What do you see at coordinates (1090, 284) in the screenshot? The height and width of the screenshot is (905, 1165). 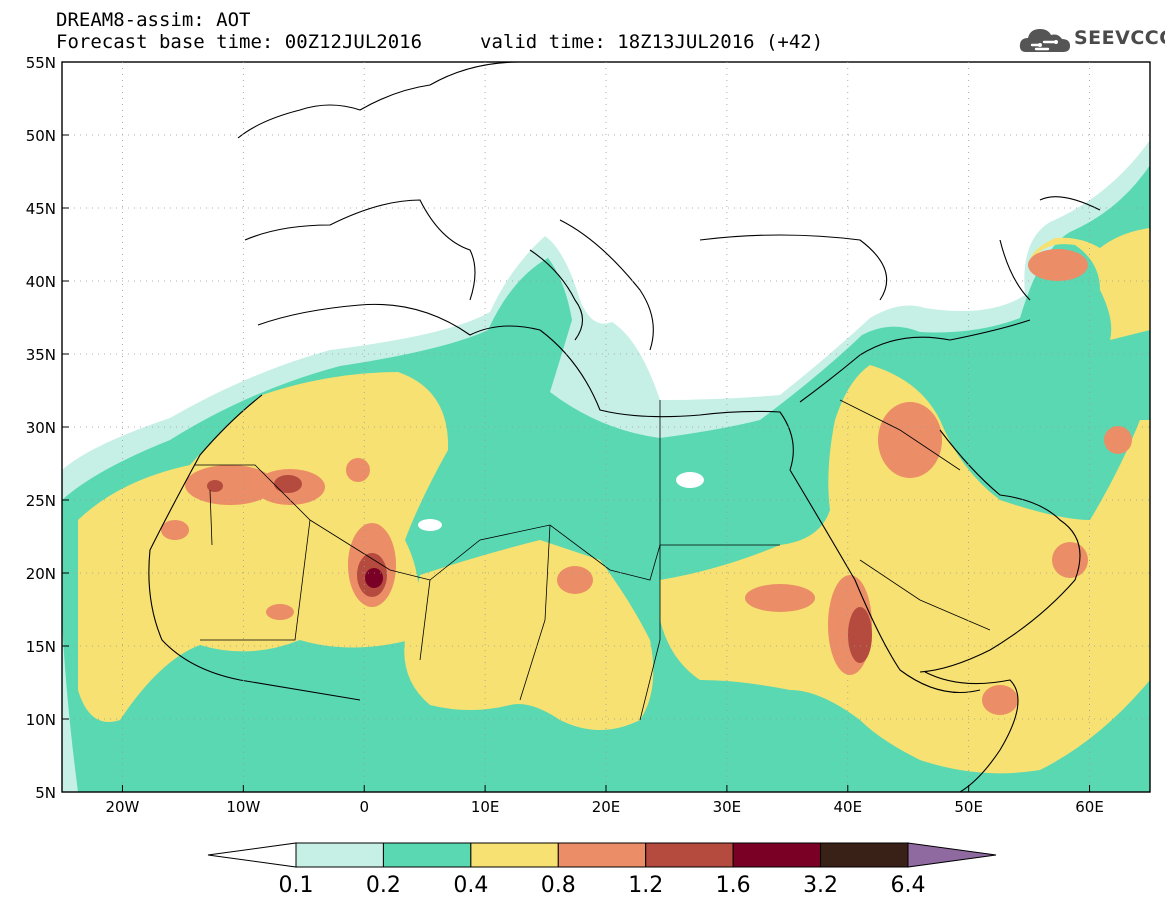 I see `aot-band-0.4-caspian` at bounding box center [1090, 284].